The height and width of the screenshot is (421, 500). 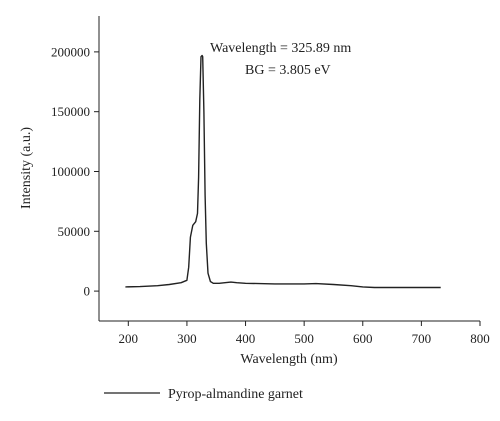 What do you see at coordinates (87, 291) in the screenshot?
I see `y-tick-label-0: 0` at bounding box center [87, 291].